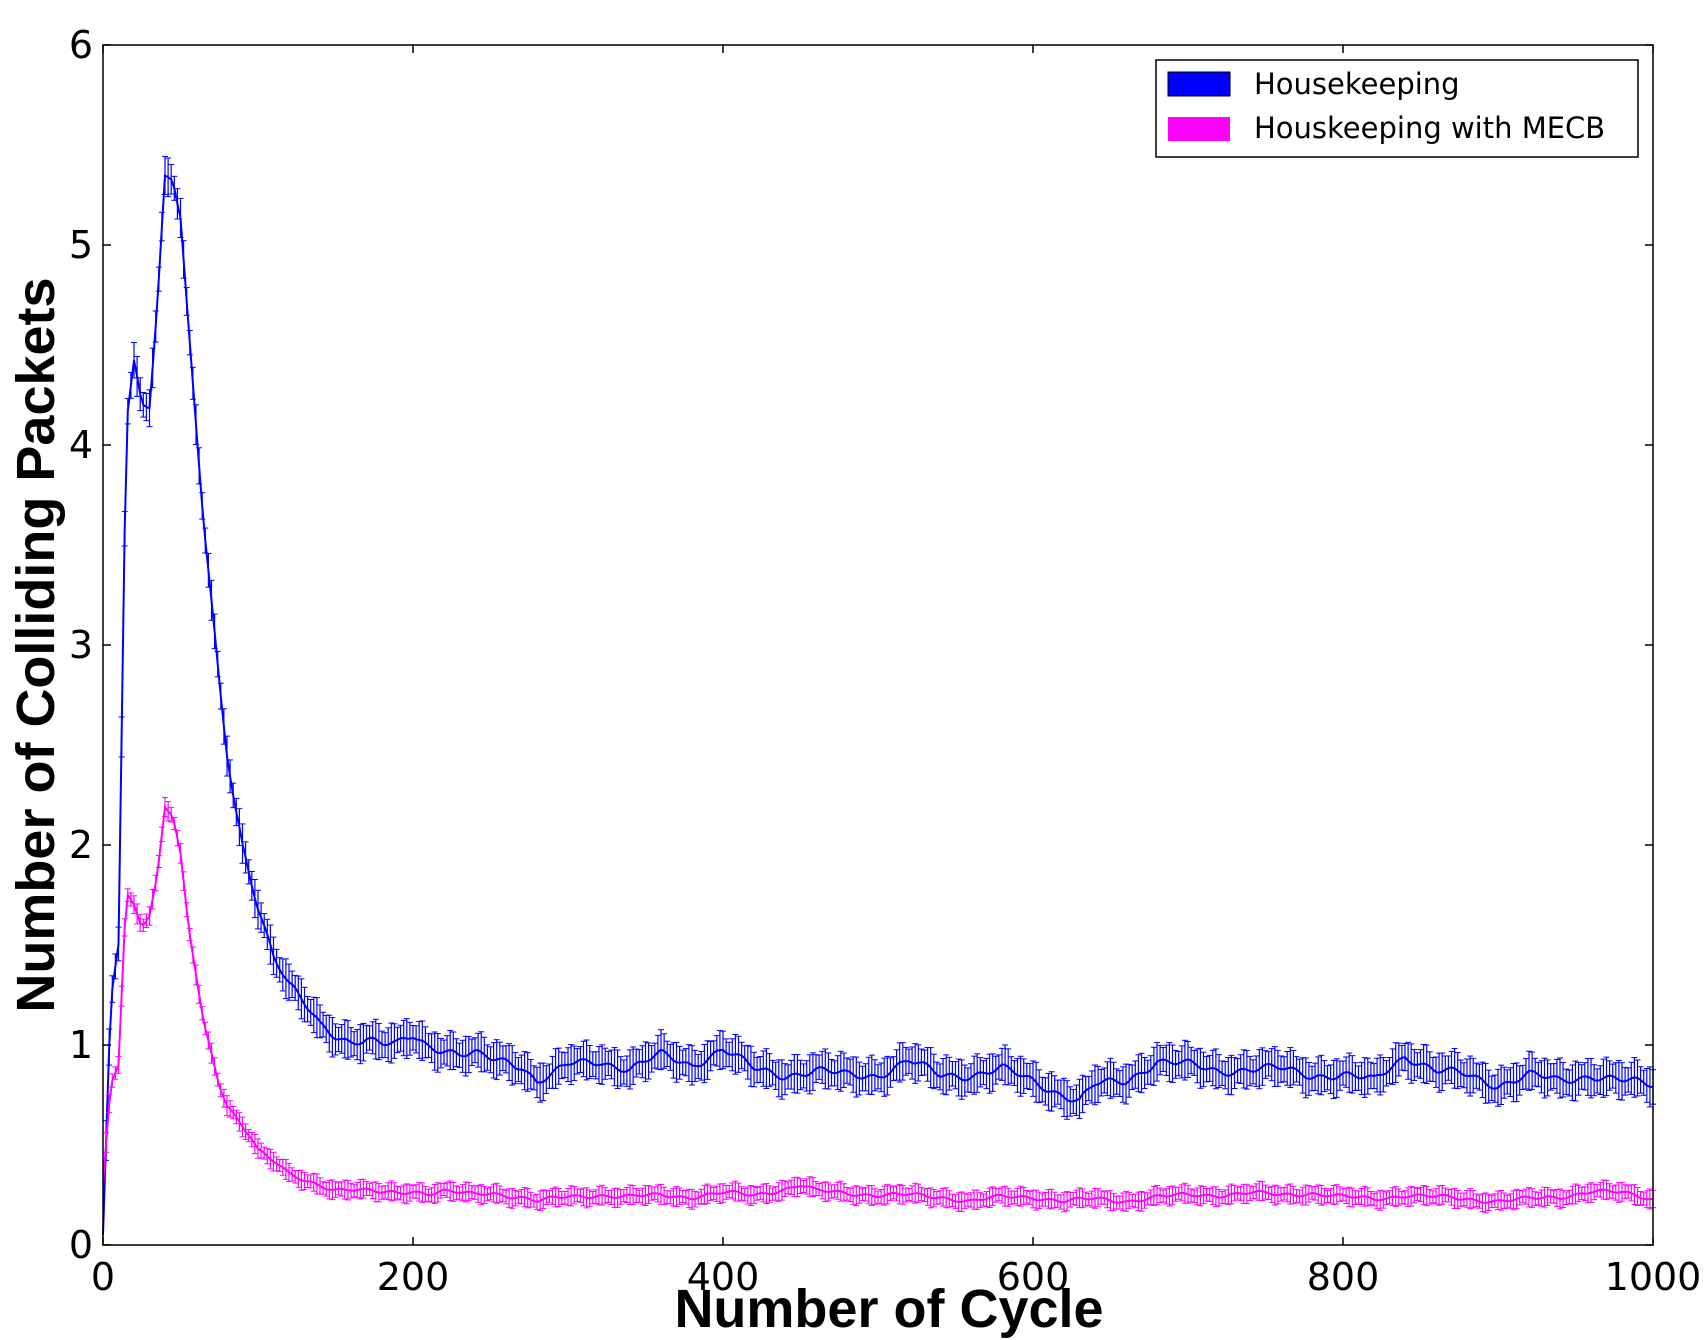 The image size is (1706, 1340). I want to click on x-tick-label: 400, so click(723, 1277).